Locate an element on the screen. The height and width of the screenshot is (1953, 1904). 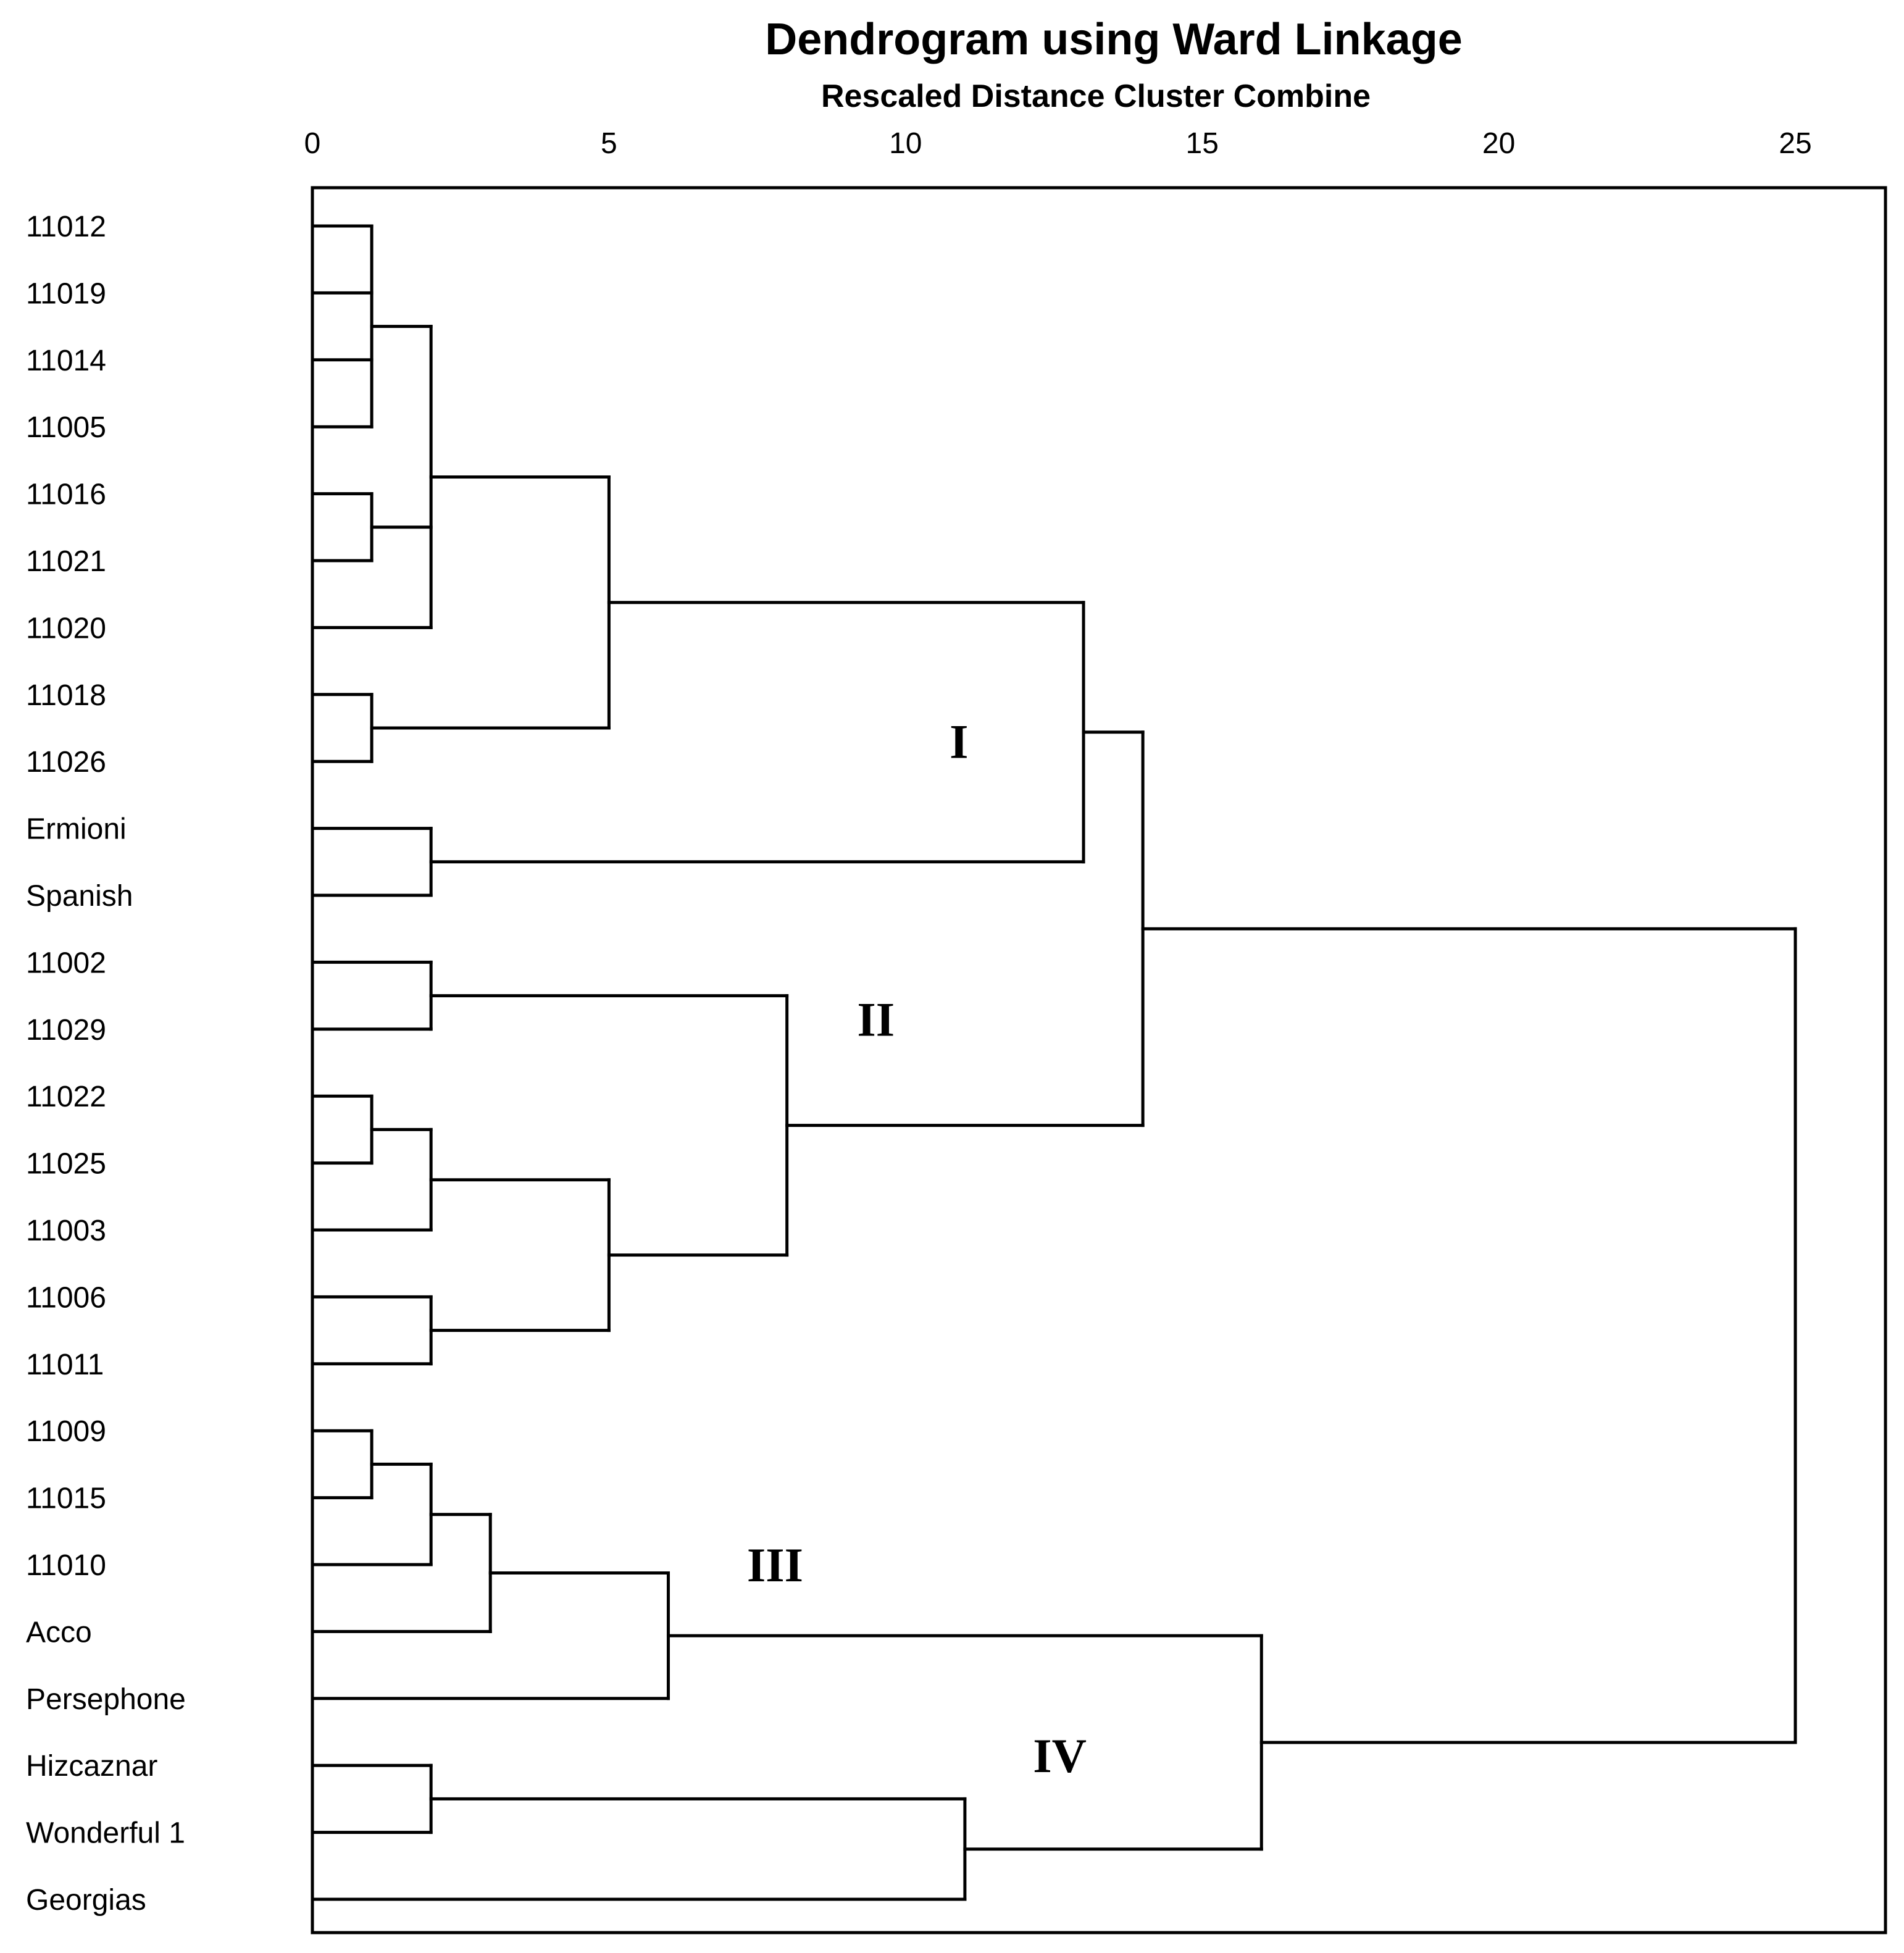
leaf-label: 11020 is located at coordinates (66, 629).